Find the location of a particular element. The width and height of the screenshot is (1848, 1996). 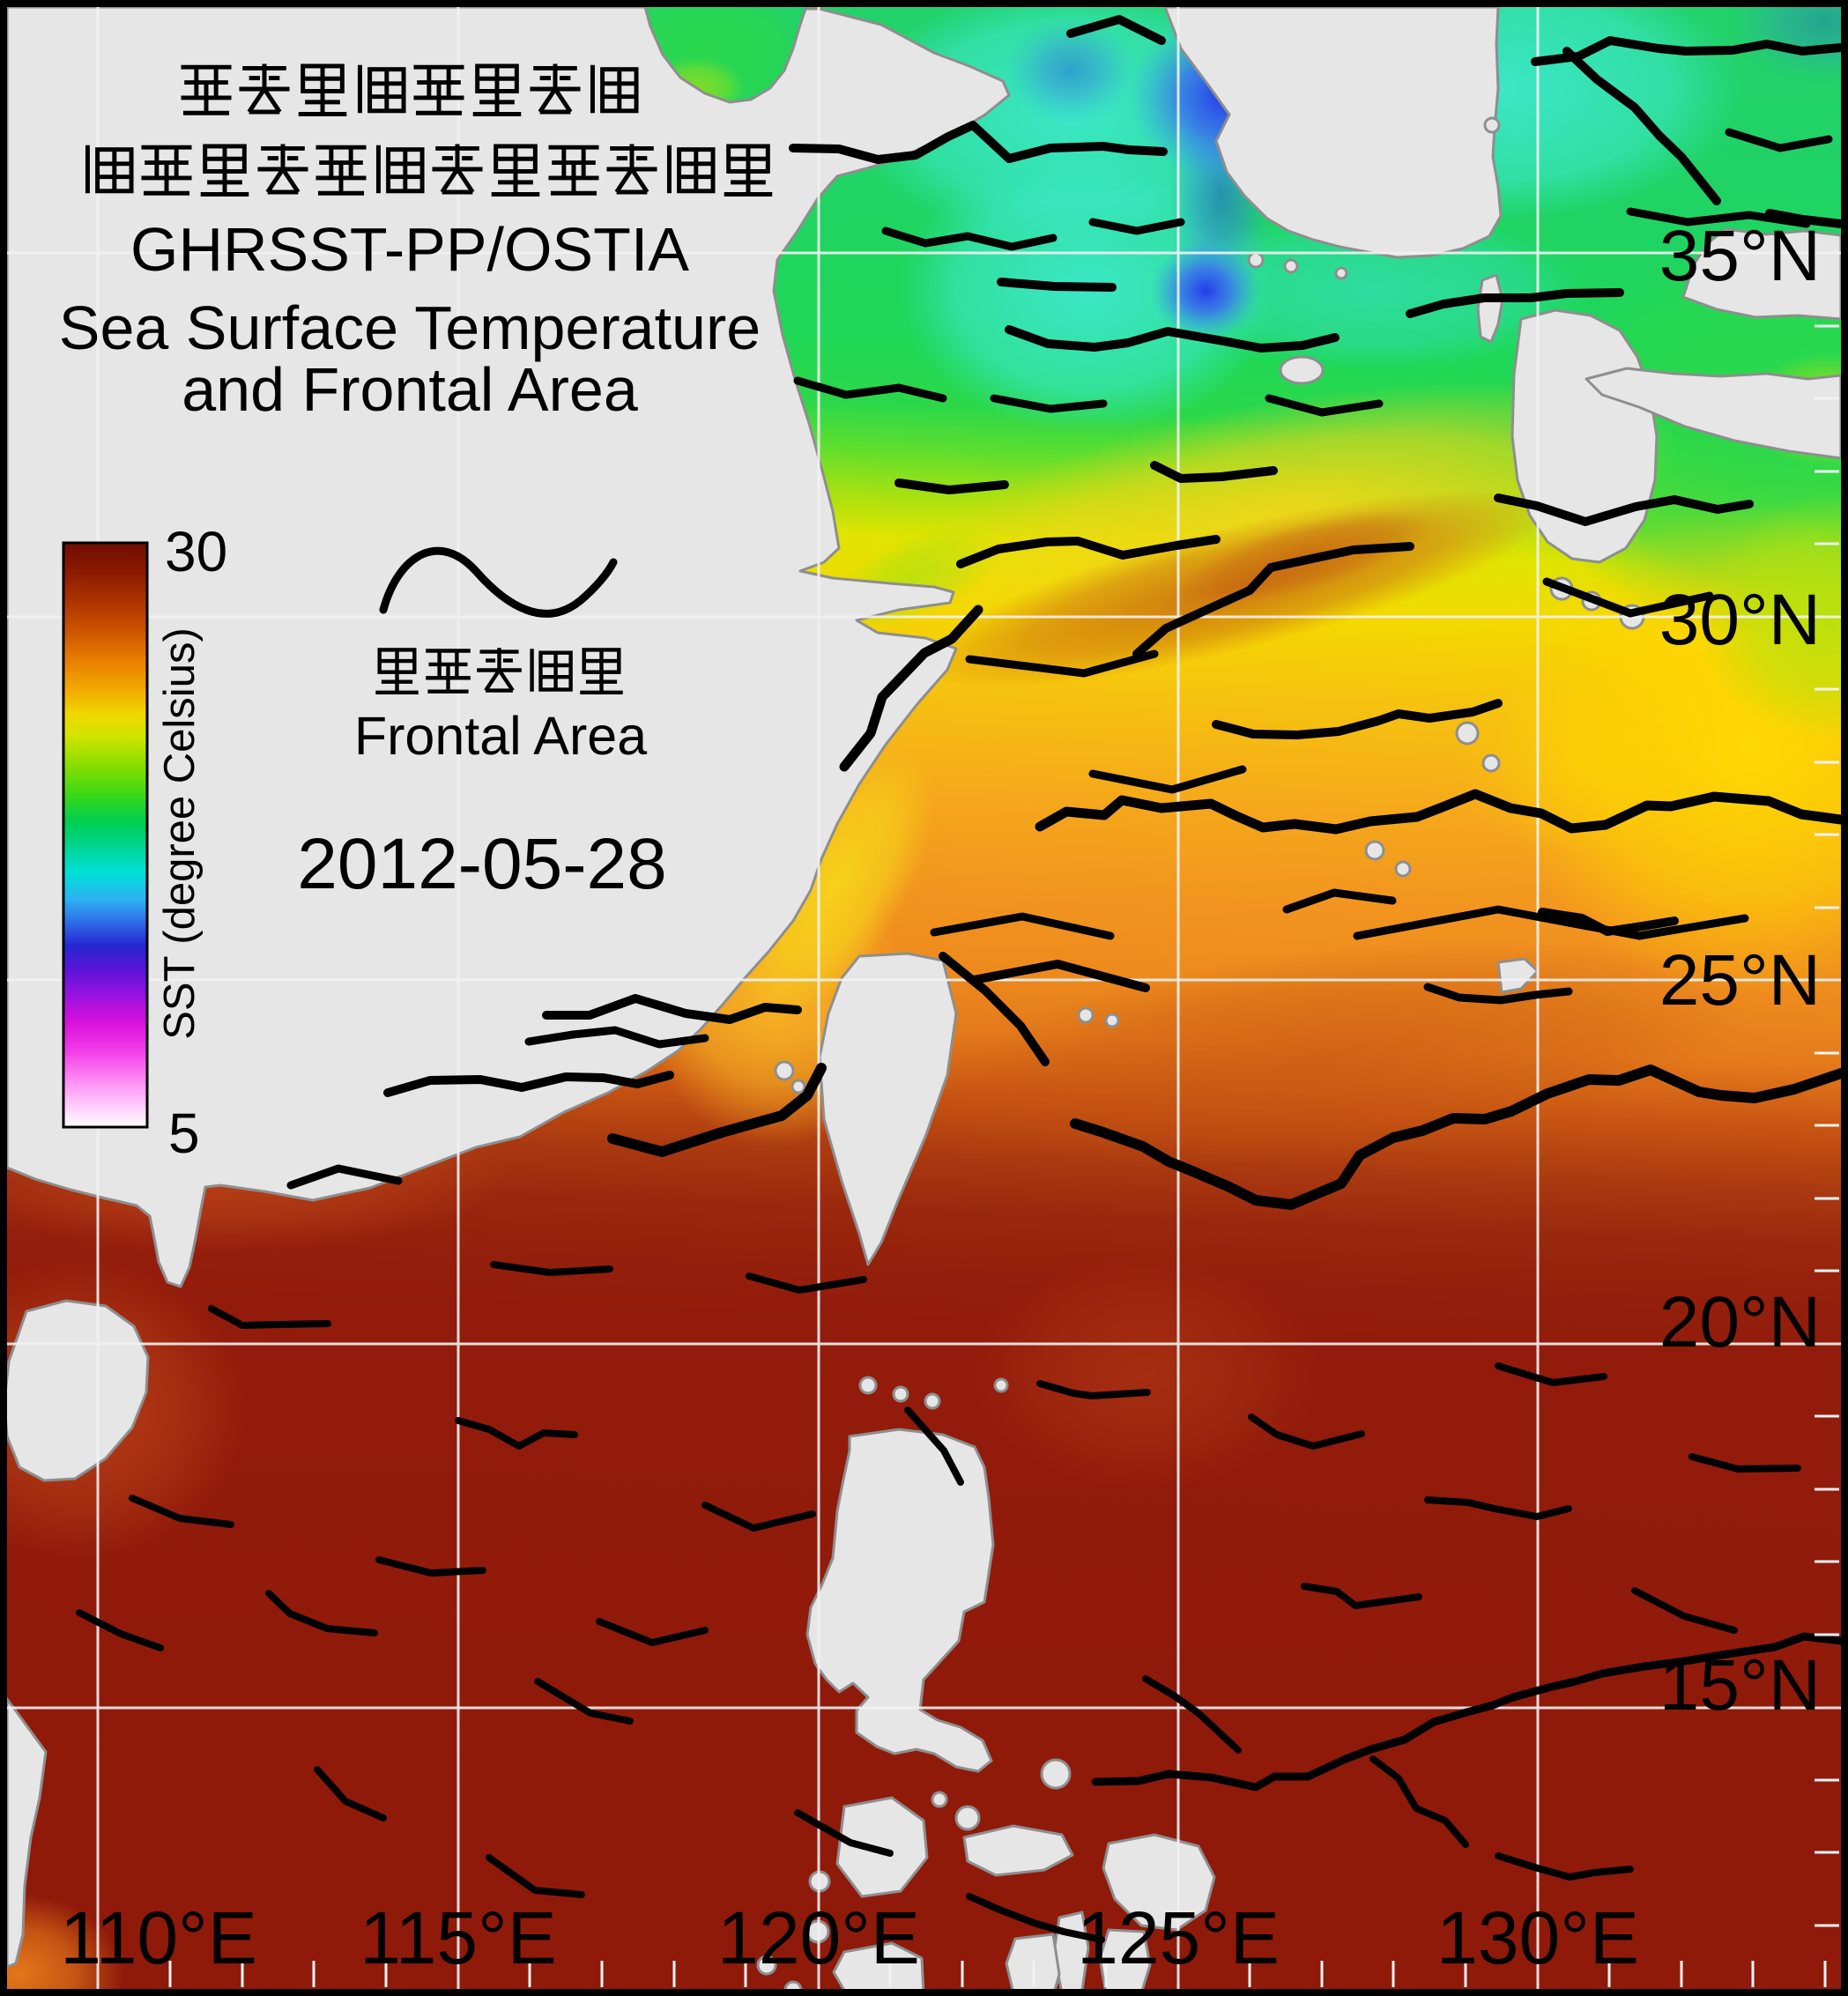

svg-text: and Frontal Area is located at coordinates (410, 389).